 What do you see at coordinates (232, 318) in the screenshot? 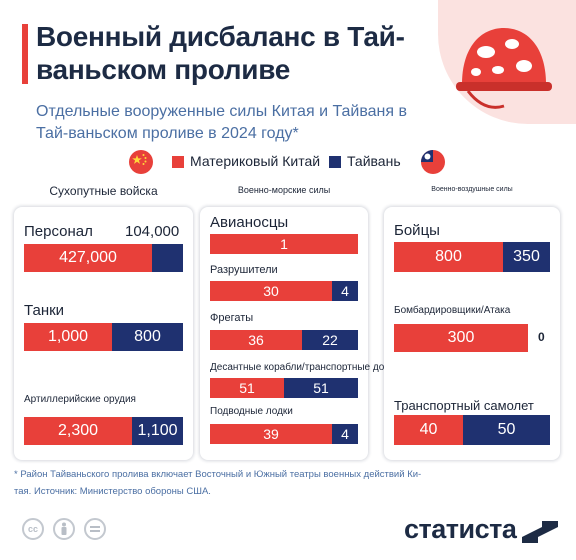
I see `row-label-фрегаты: Фрегаты` at bounding box center [232, 318].